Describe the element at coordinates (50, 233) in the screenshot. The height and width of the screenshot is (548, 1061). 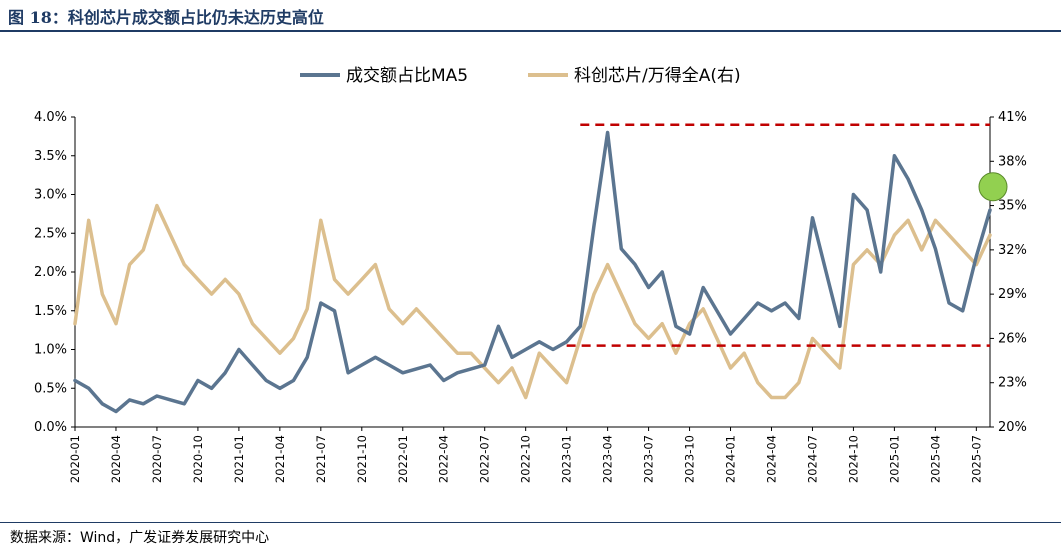
I see `left-tick-label: 2.5%` at that location.